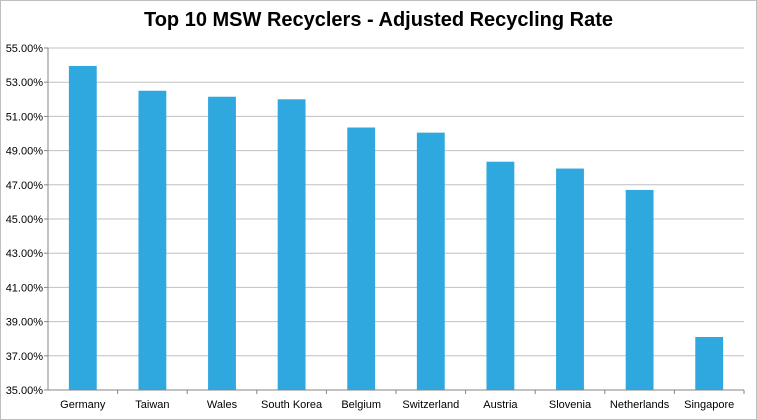 The height and width of the screenshot is (420, 757). What do you see at coordinates (709, 363) in the screenshot?
I see `bar-singapore` at bounding box center [709, 363].